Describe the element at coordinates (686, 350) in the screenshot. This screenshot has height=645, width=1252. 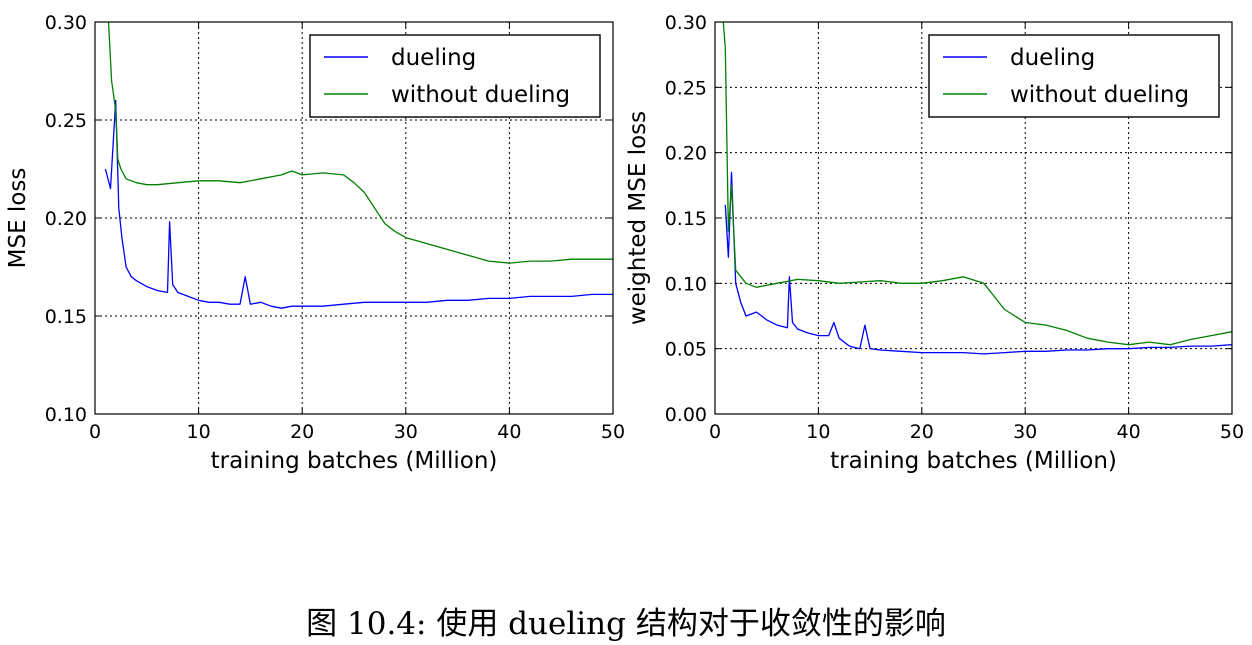
I see `y-tick-label: 0.05` at that location.